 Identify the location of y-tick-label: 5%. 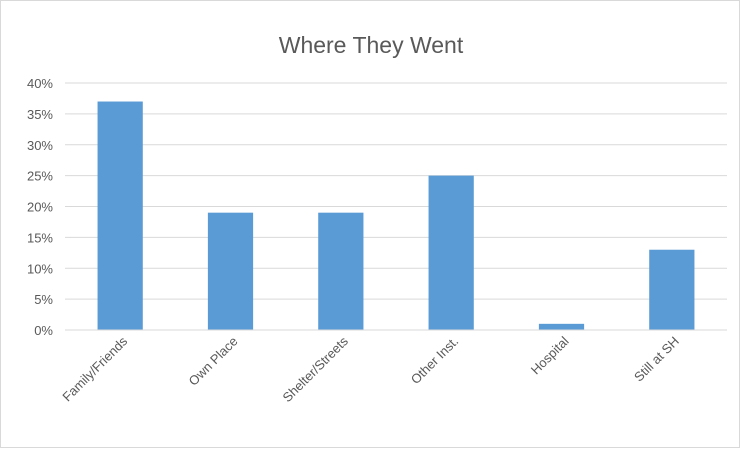
(43, 299).